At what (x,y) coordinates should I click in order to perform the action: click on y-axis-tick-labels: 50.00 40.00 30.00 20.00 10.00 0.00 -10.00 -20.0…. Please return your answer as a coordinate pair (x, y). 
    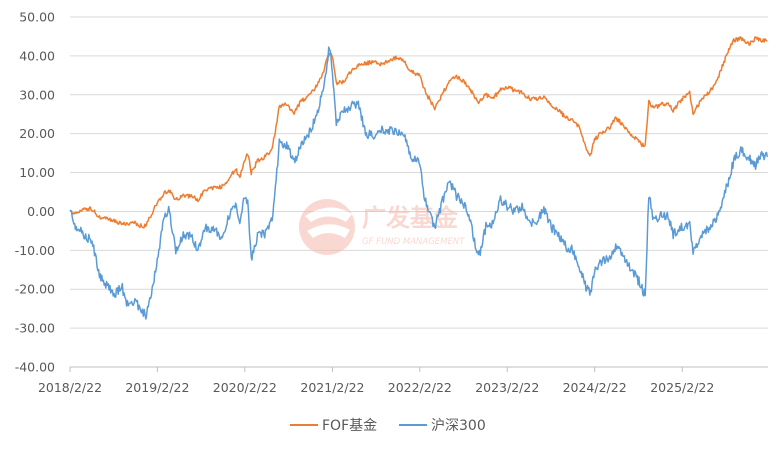
    Looking at the image, I should click on (35, 192).